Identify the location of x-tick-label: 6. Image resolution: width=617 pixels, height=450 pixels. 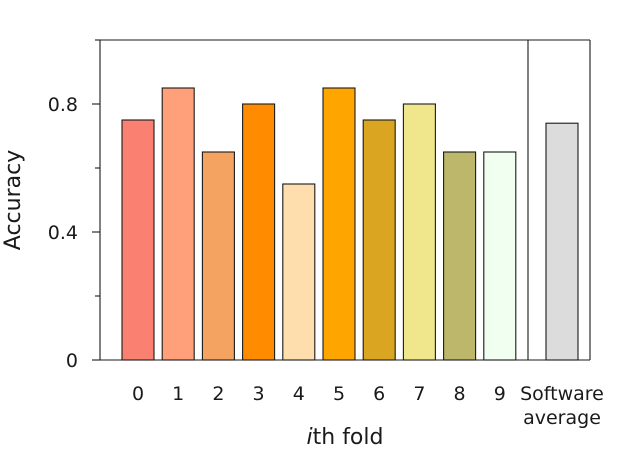
(379, 394).